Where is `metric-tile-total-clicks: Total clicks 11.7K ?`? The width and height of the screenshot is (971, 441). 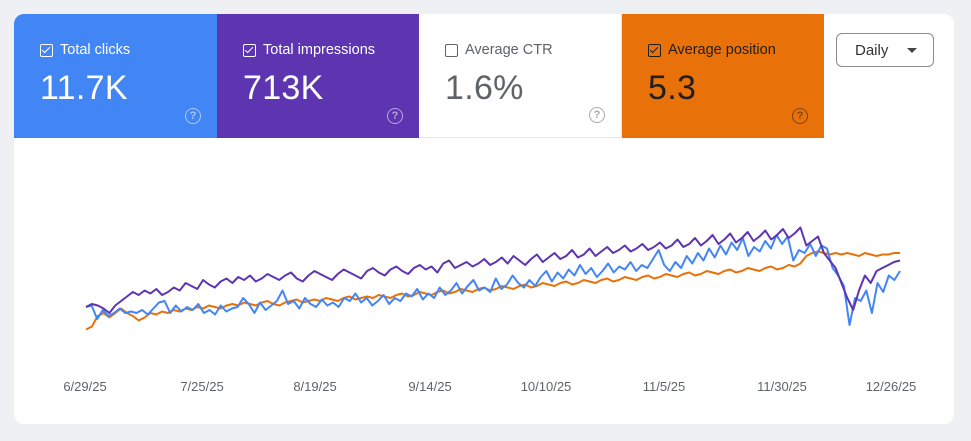
metric-tile-total-clicks: Total clicks 11.7K ? is located at coordinates (115, 76).